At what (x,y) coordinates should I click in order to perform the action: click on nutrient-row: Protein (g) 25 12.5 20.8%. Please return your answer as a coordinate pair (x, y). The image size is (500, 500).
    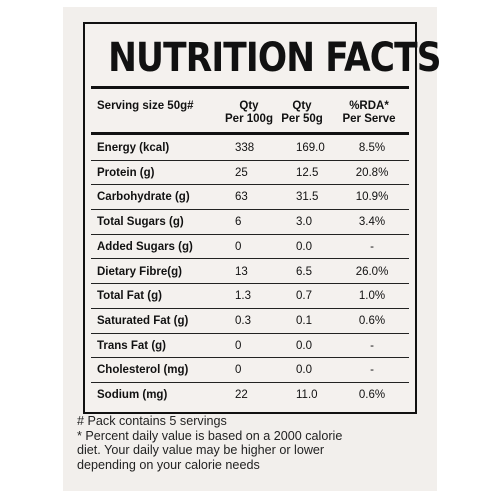
    Looking at the image, I should click on (250, 173).